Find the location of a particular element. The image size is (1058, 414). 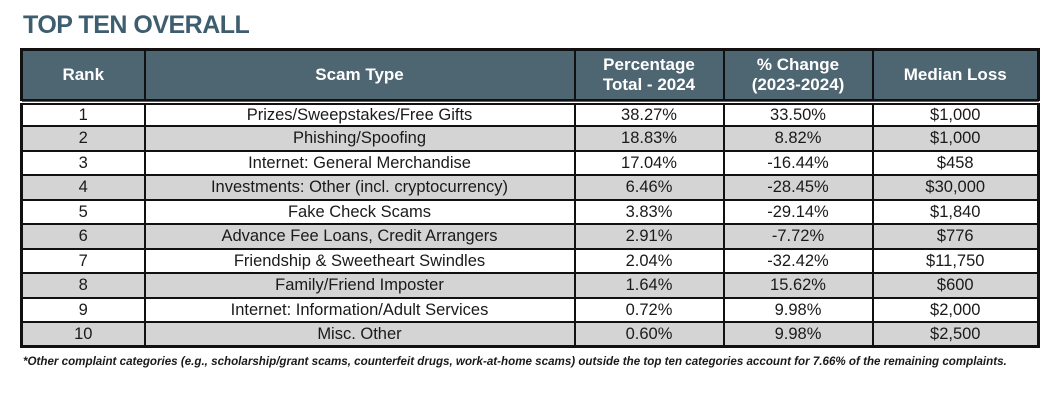

rank-cell: 1 is located at coordinates (83, 113).